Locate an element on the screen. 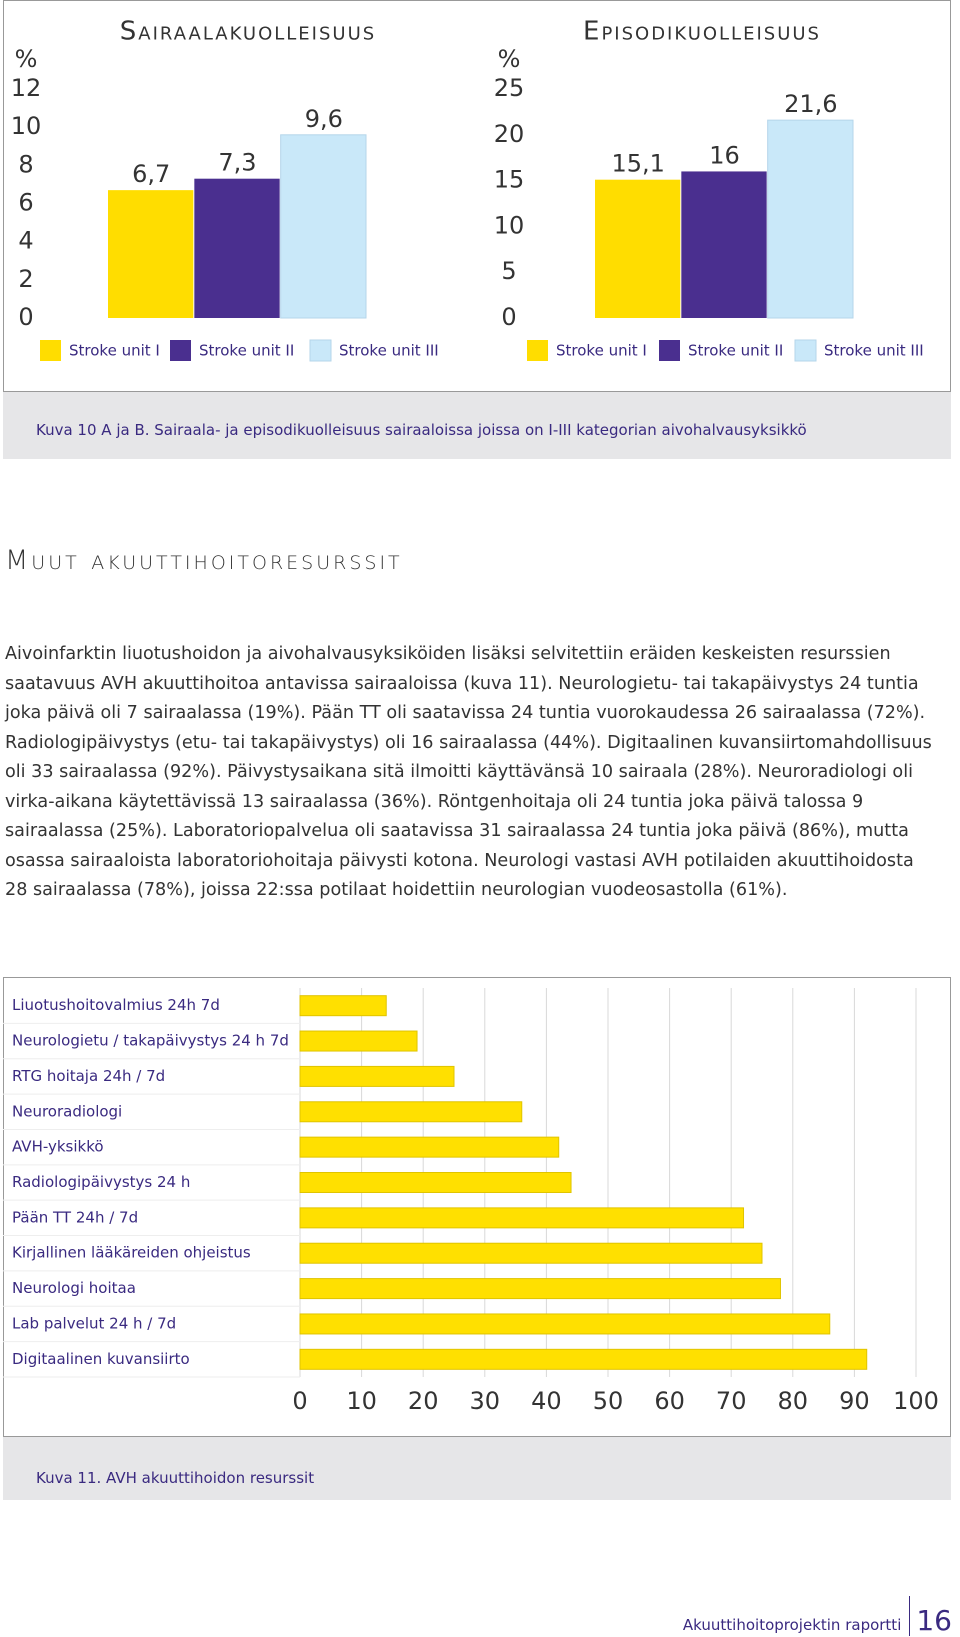 The height and width of the screenshot is (1637, 960). footer-text: Akuuttihoitoprojektin raportti is located at coordinates (792, 1625).